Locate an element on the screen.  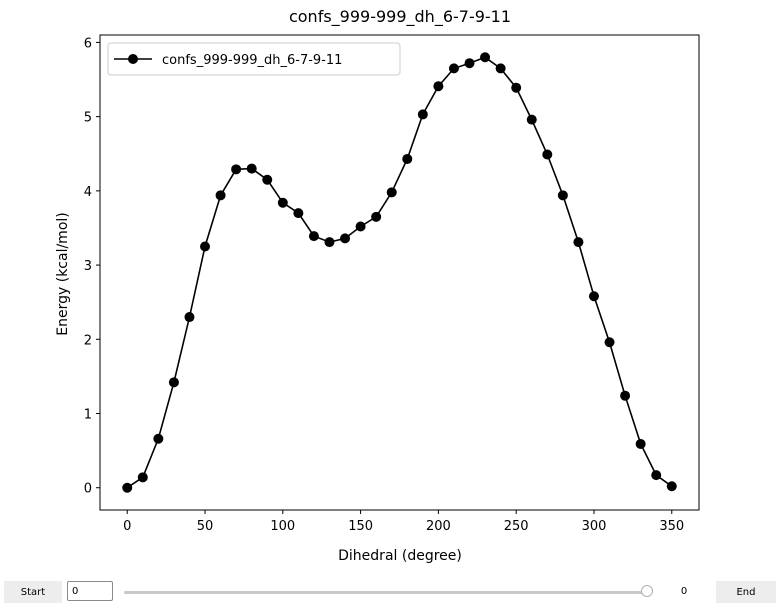
legend-entry-label: confs_999-999_dh_6-7-9-11 is located at coordinates (252, 60).